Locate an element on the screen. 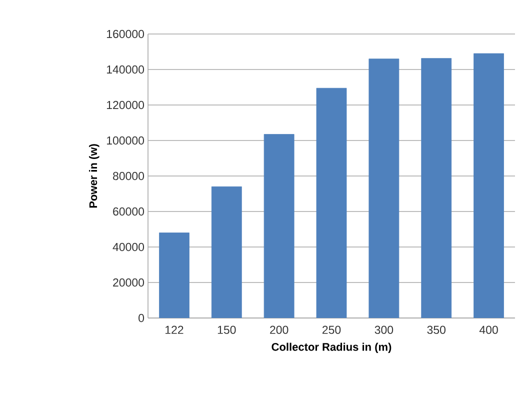 The height and width of the screenshot is (405, 523). y-tick-label: 160000 is located at coordinates (125, 34).